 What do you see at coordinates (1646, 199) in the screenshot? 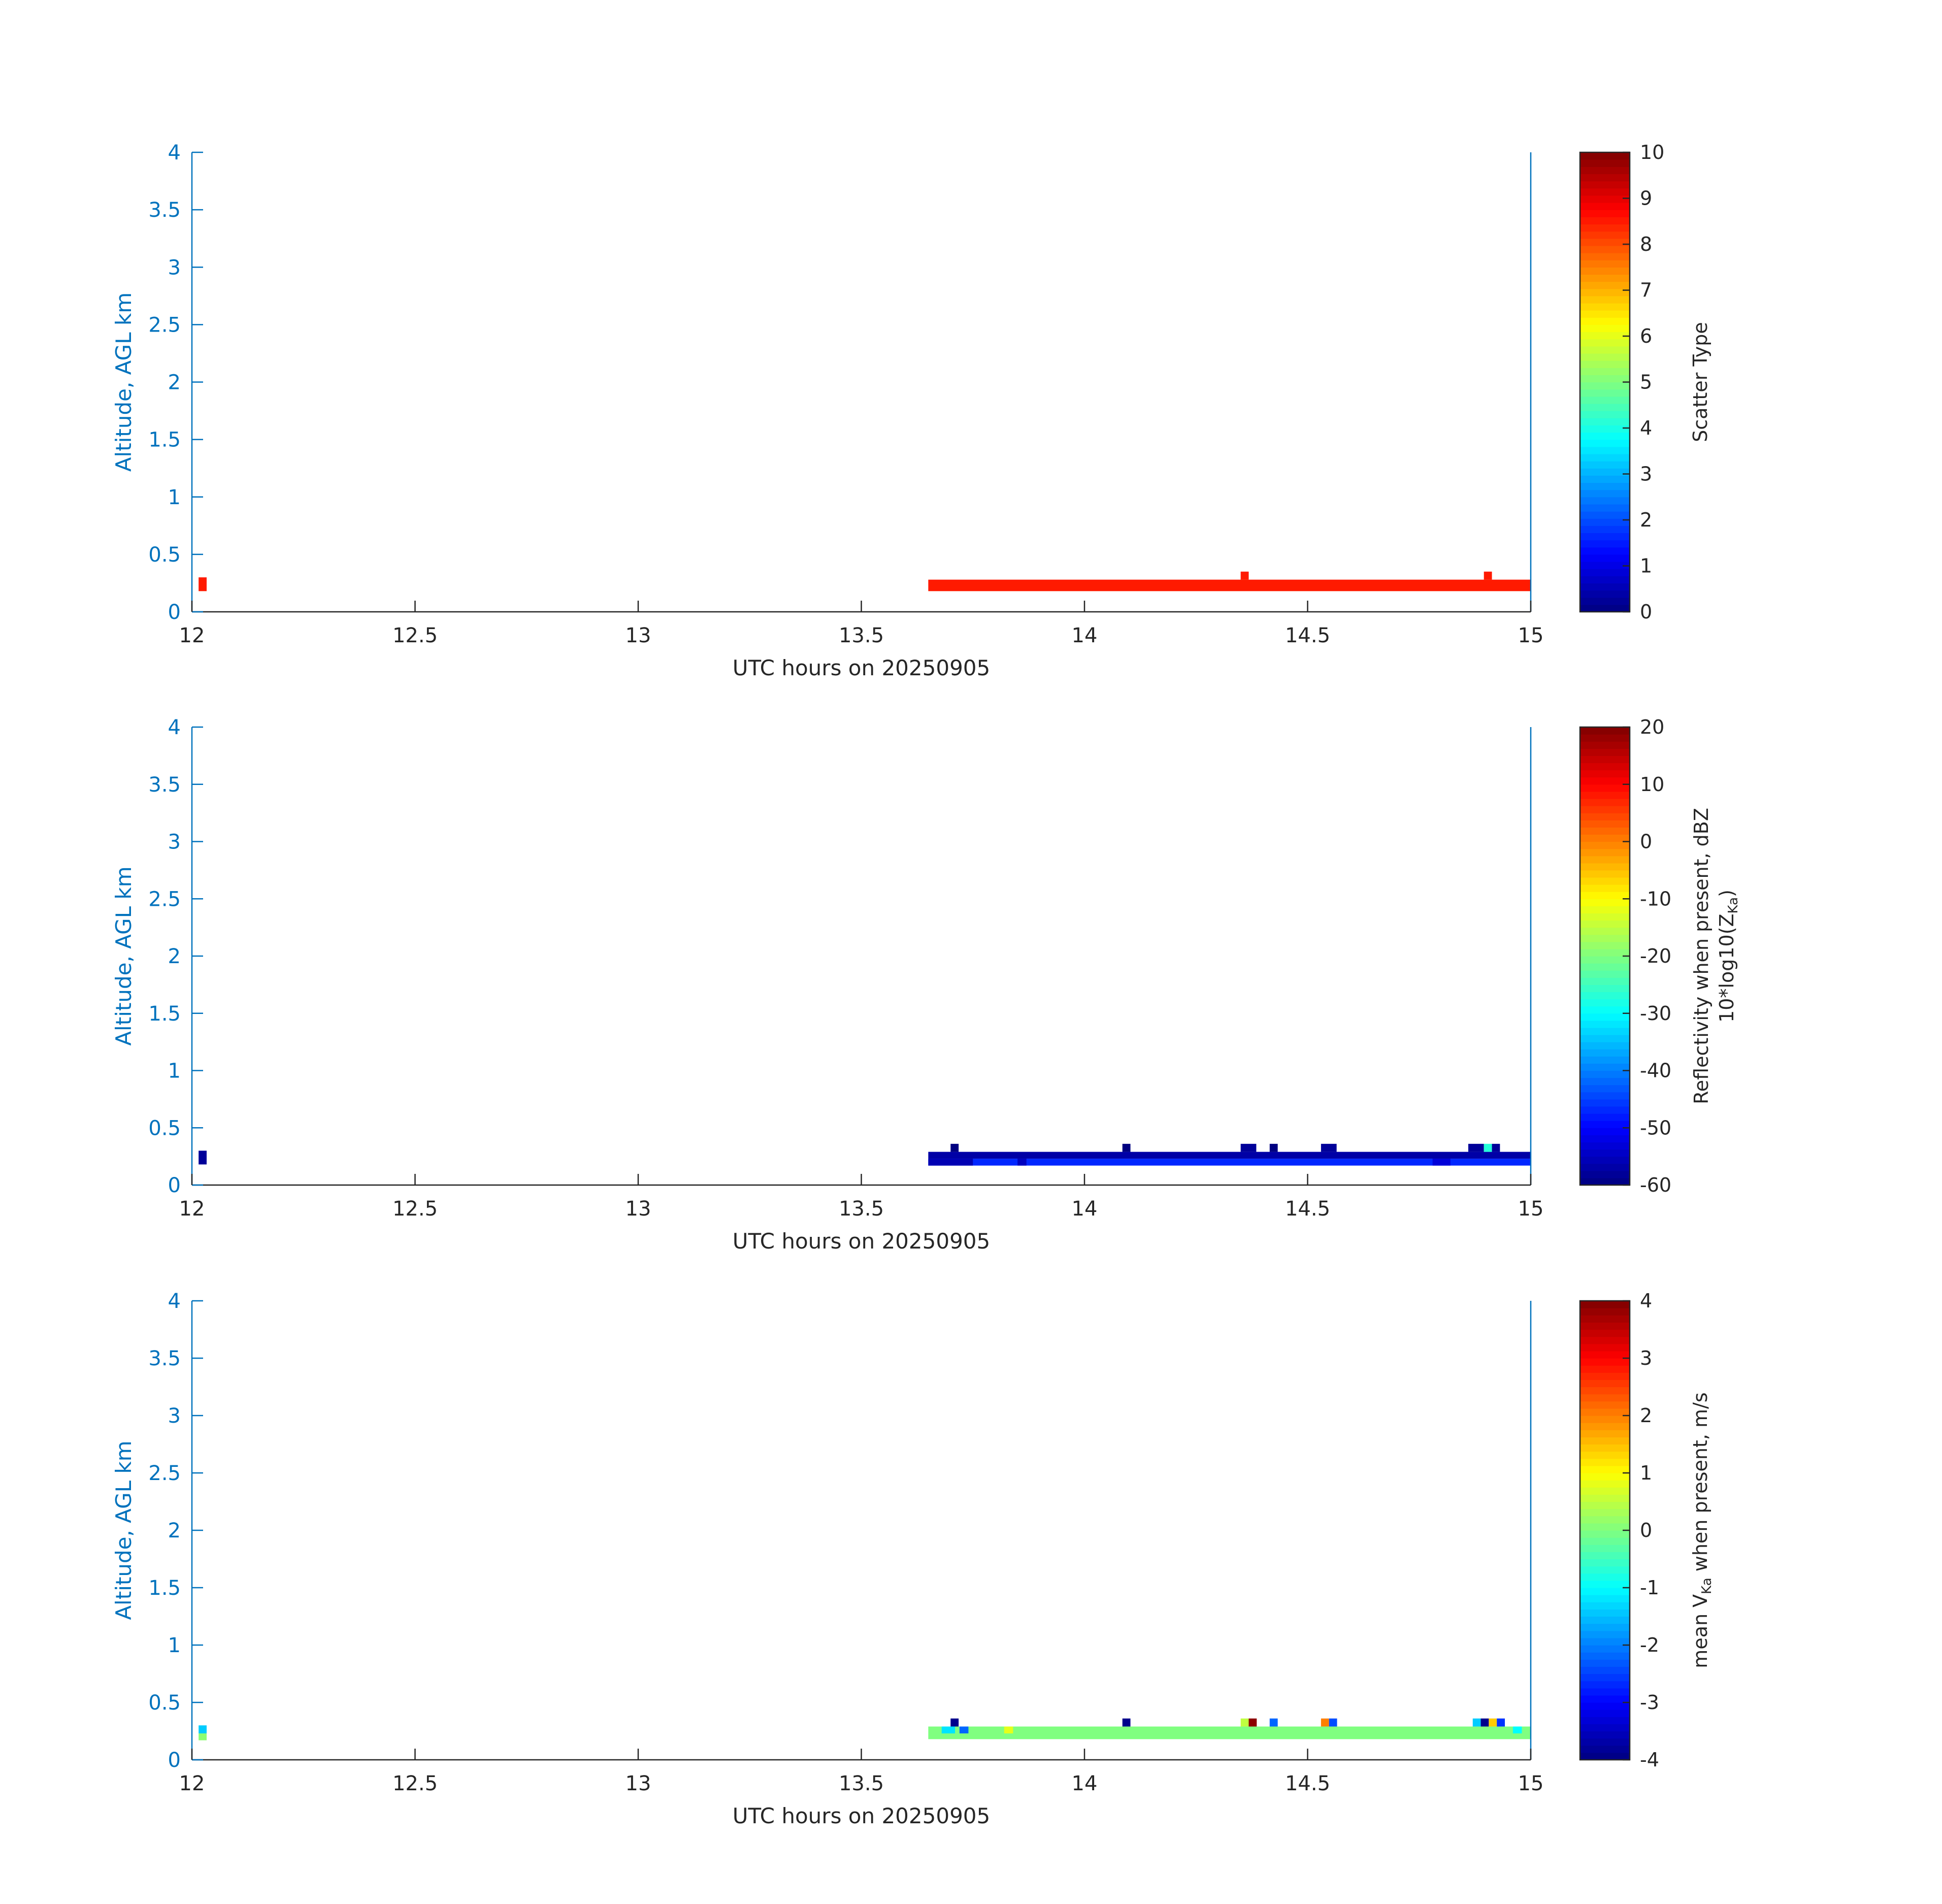
I see `colorbar-tick-label: 9` at bounding box center [1646, 199].